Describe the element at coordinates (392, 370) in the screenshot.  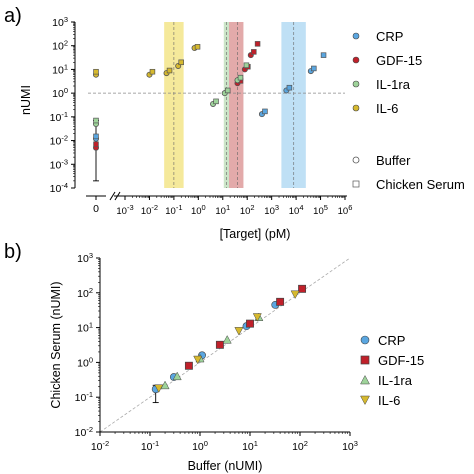
I see `panel-b-legend: CRP GDF-15 IL-1ra IL-6` at that location.